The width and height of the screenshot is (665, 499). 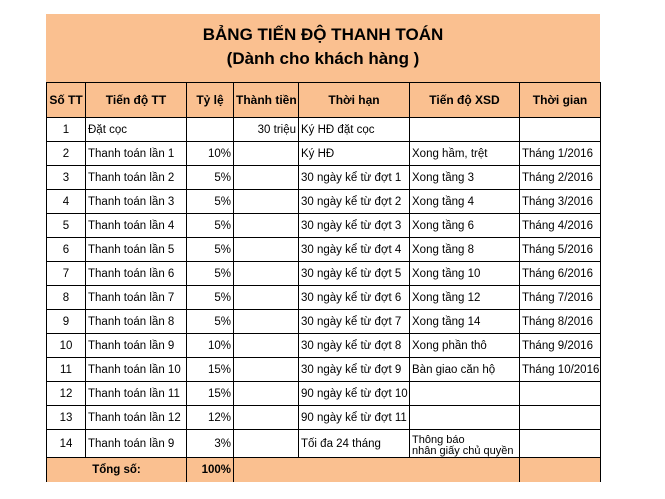 What do you see at coordinates (560, 225) in the screenshot?
I see `table-cell: Tháng 4/2016` at bounding box center [560, 225].